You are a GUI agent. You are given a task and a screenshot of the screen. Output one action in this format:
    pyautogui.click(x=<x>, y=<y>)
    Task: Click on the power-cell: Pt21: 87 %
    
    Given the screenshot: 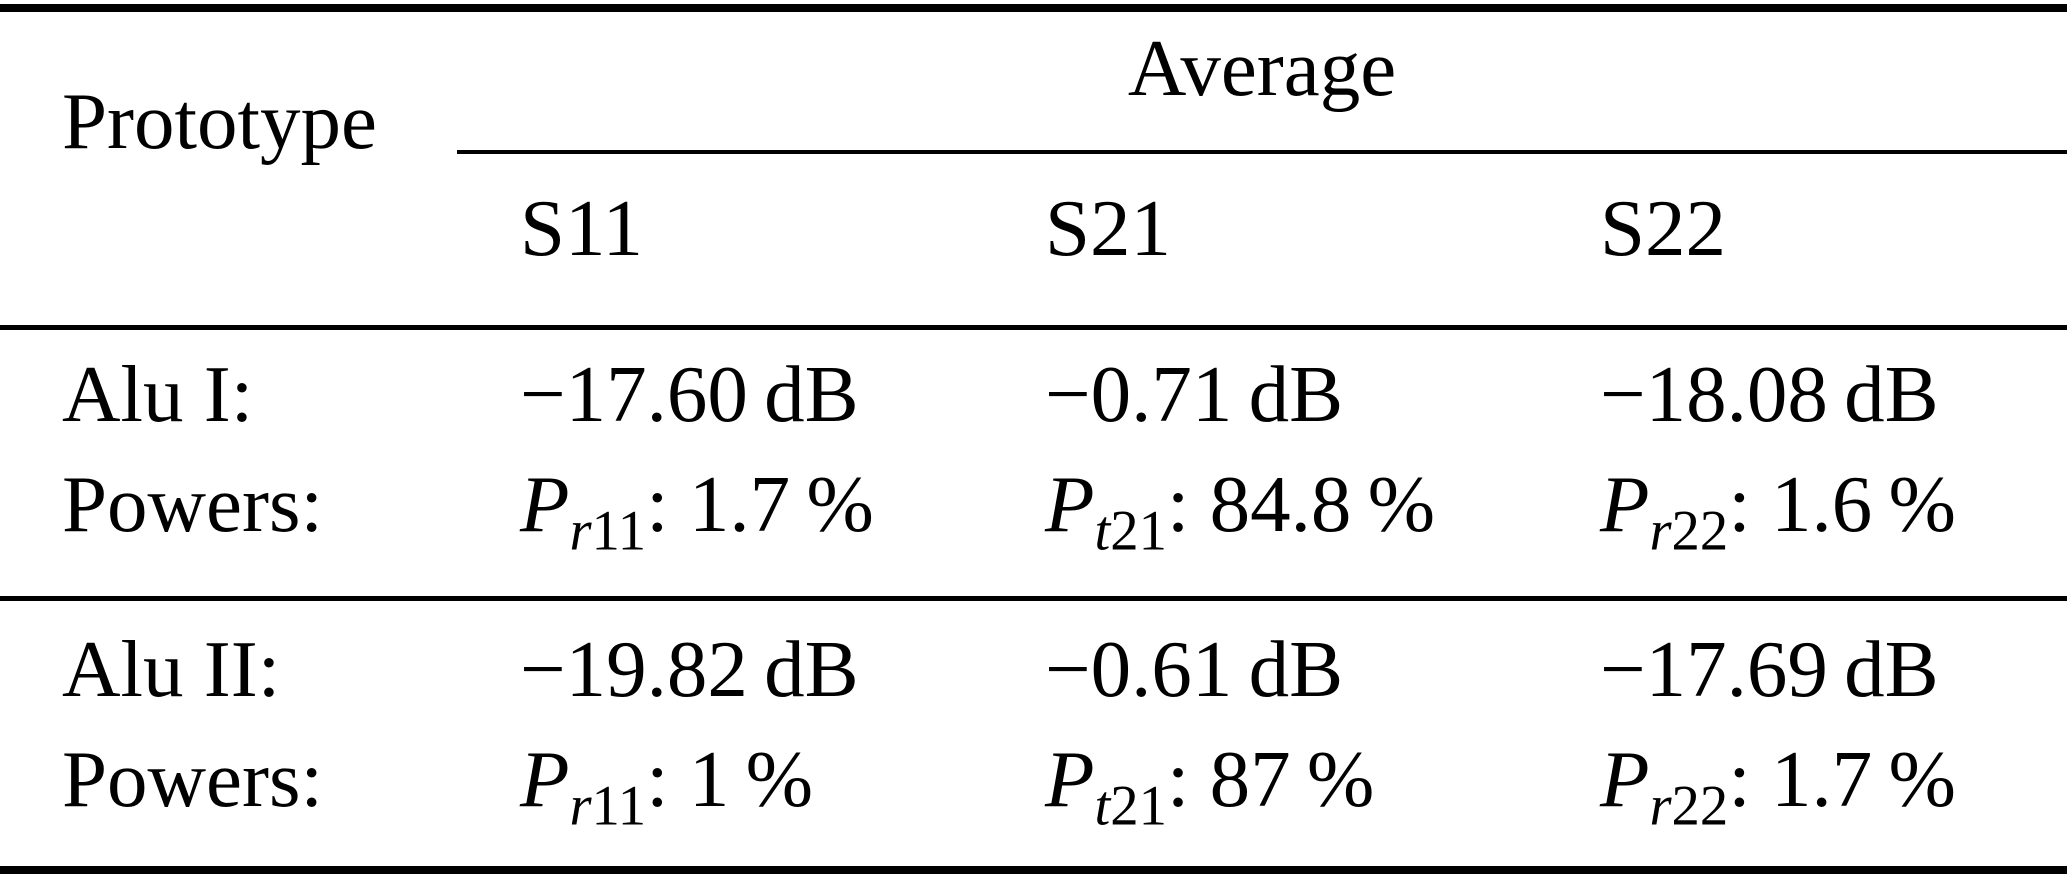 What is the action you would take?
    pyautogui.click(x=1209, y=787)
    